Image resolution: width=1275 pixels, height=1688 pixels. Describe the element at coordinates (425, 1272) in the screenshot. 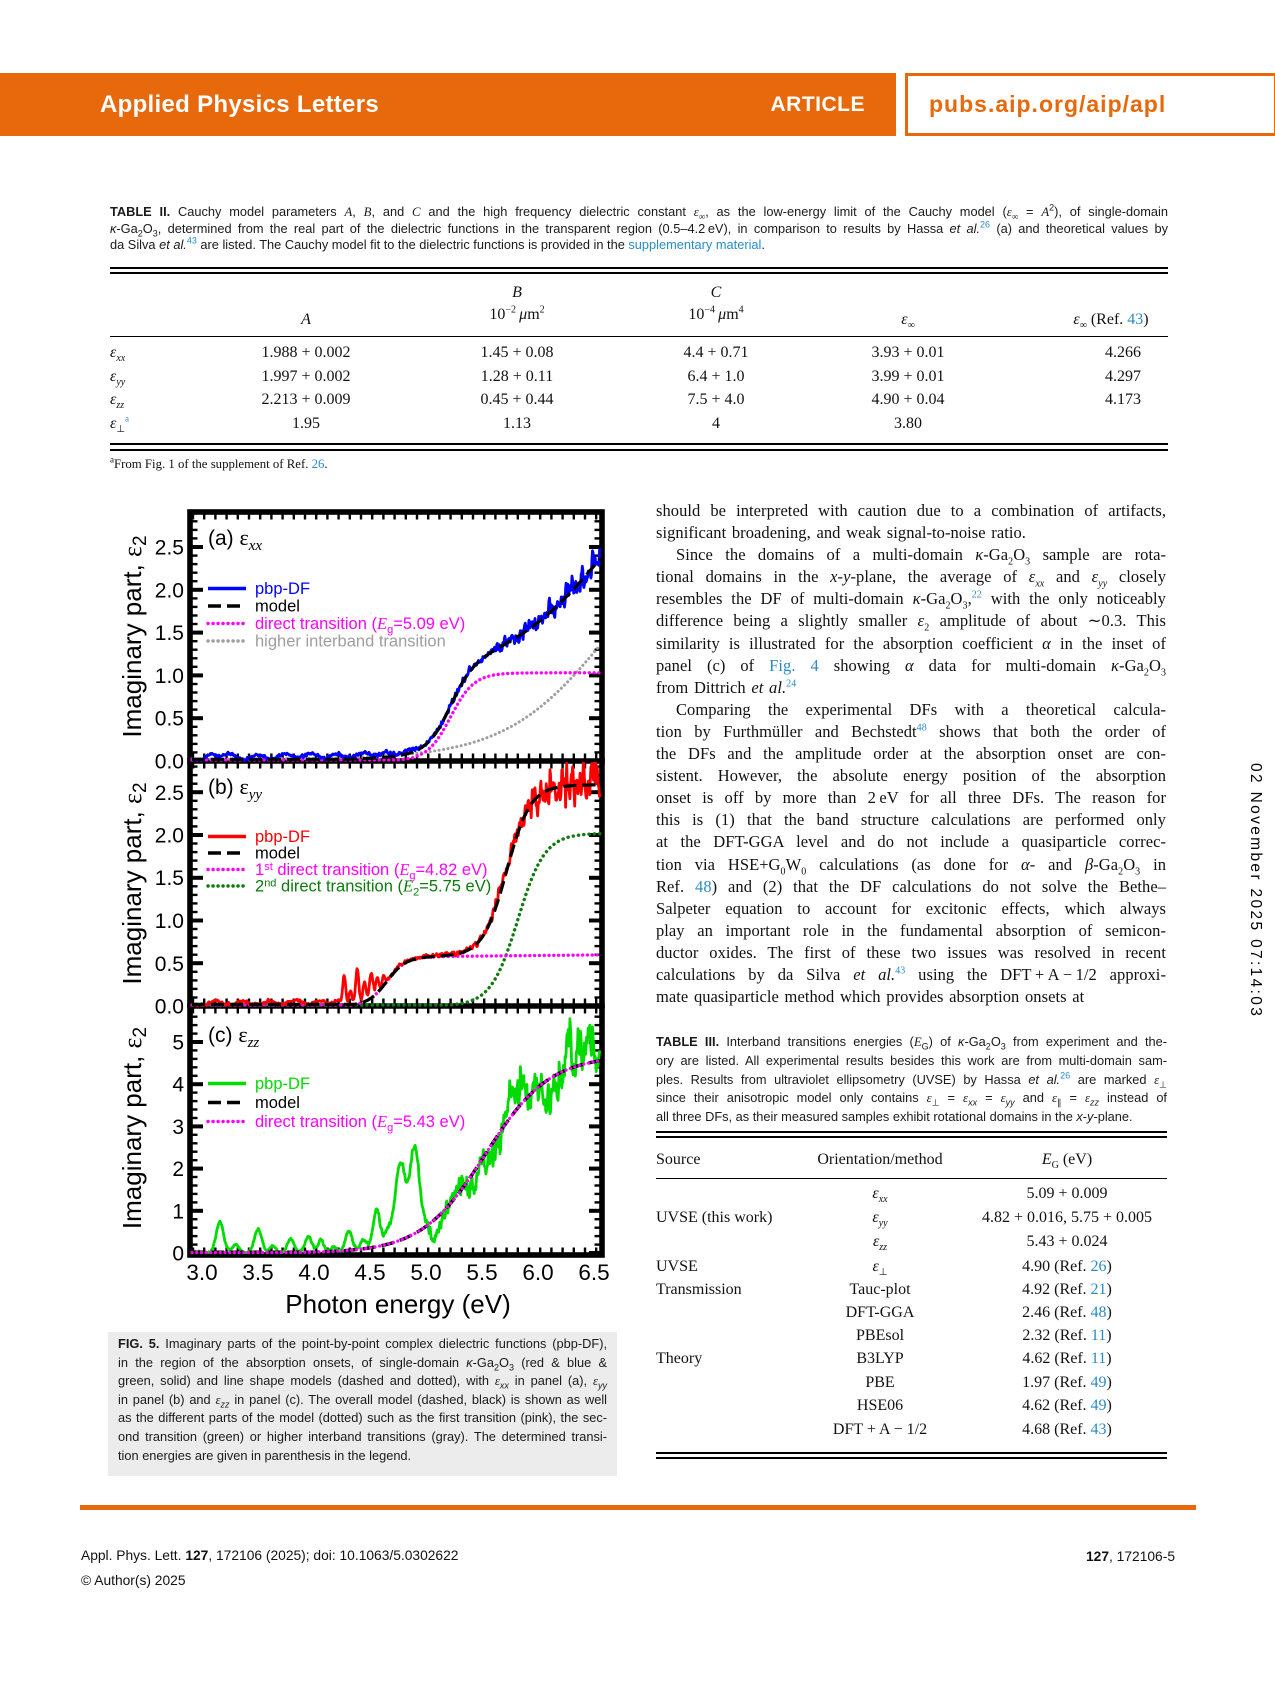

I see `svg-text: 5.0` at that location.